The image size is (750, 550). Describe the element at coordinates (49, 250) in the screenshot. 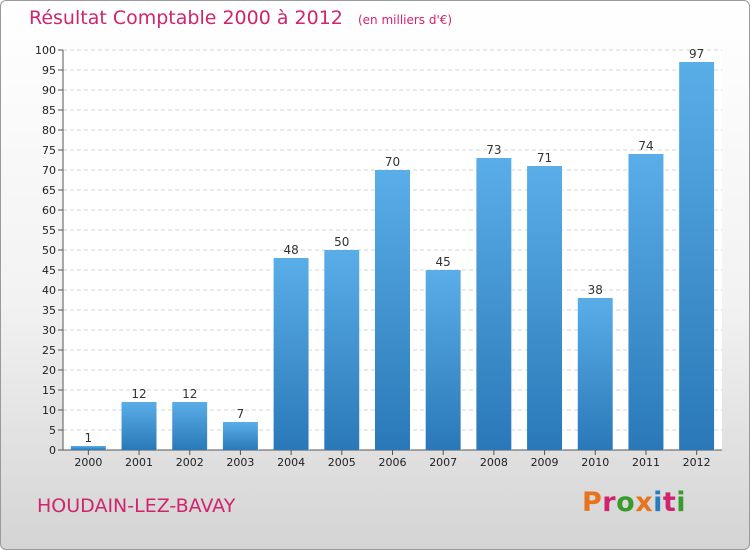

I see `y-tick-label: 50` at that location.